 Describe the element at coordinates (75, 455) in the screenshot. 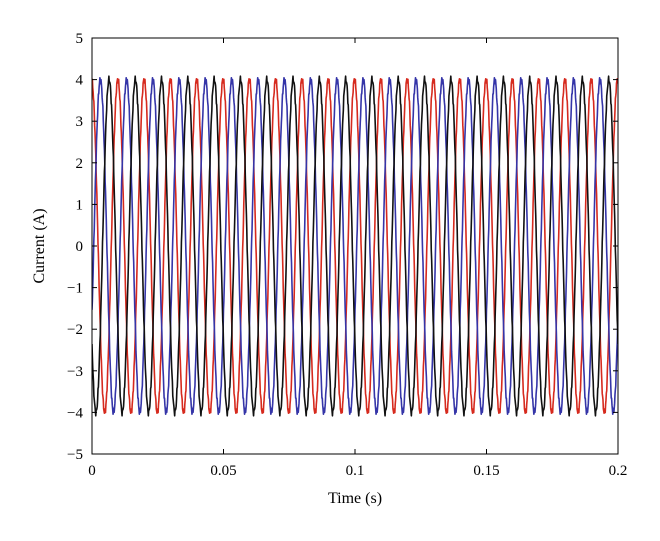

I see `y-tick-label: −5` at that location.